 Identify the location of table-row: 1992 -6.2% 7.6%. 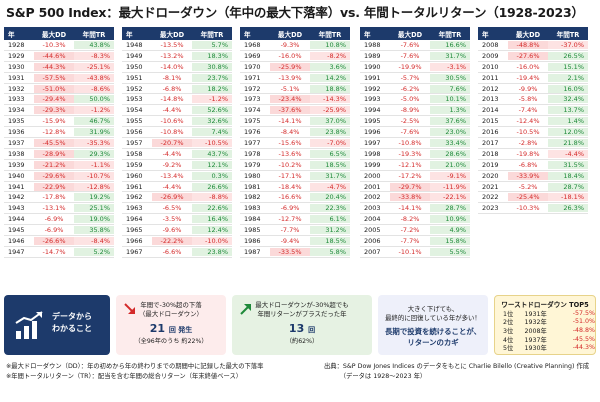
(415, 89).